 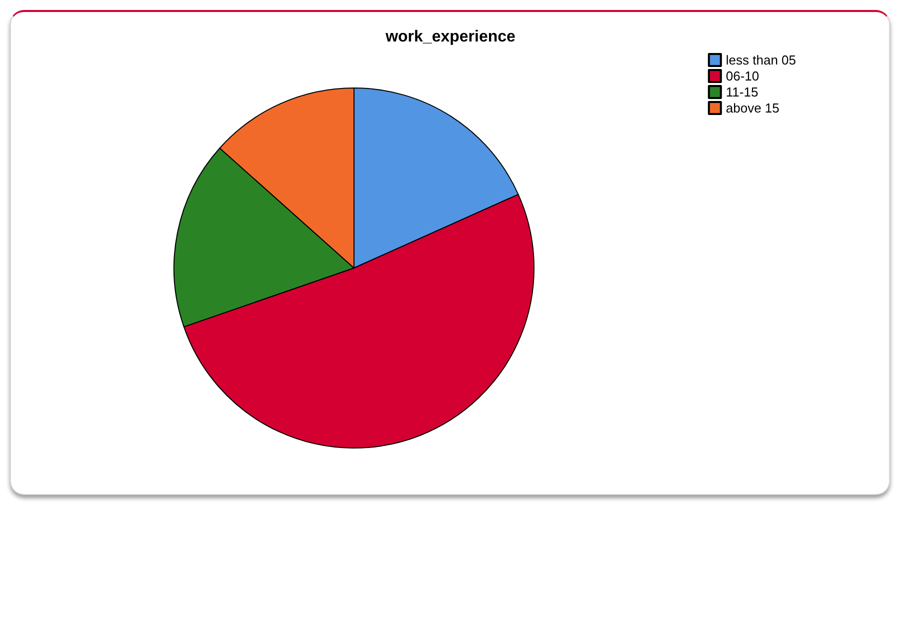 What do you see at coordinates (753, 108) in the screenshot?
I see `legend-label: above 15` at bounding box center [753, 108].